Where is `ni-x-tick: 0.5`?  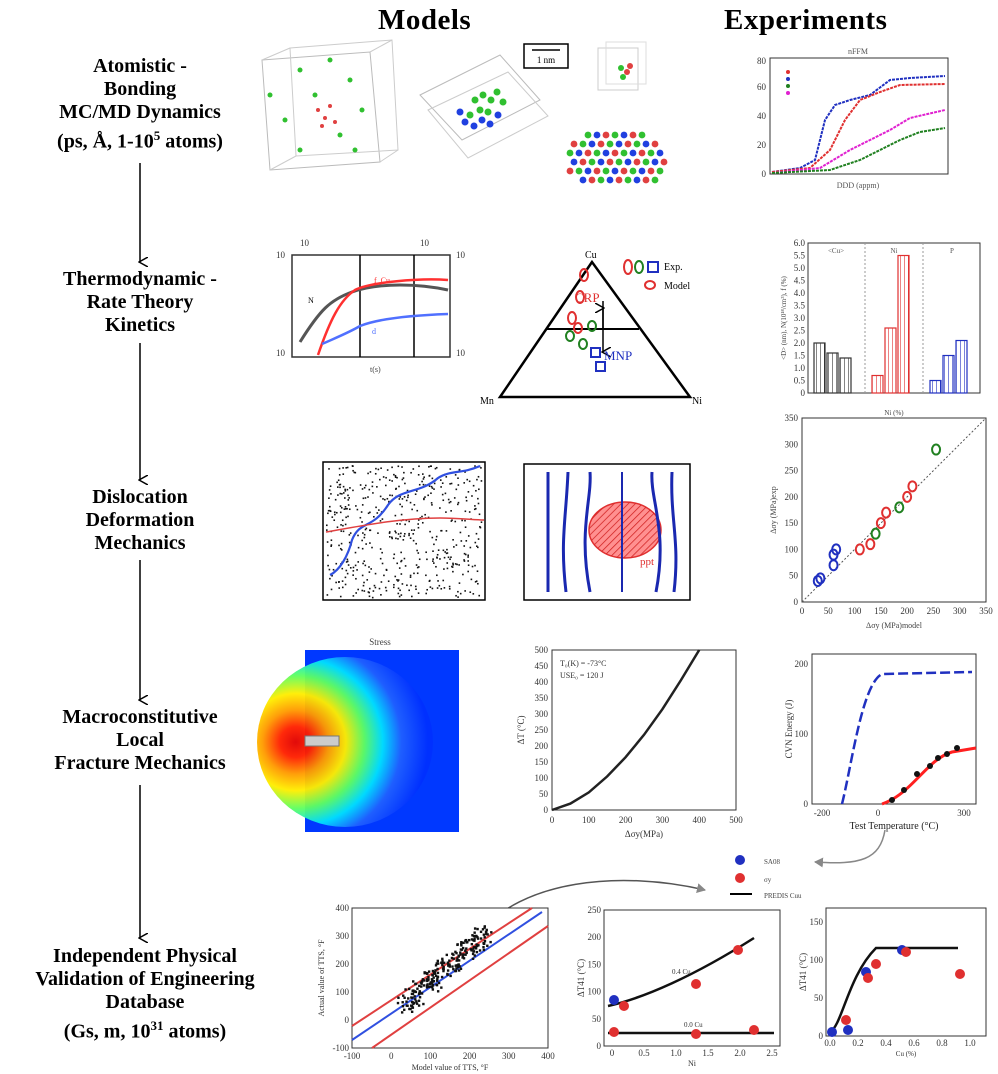 ni-x-tick: 0.5 is located at coordinates (644, 1053).